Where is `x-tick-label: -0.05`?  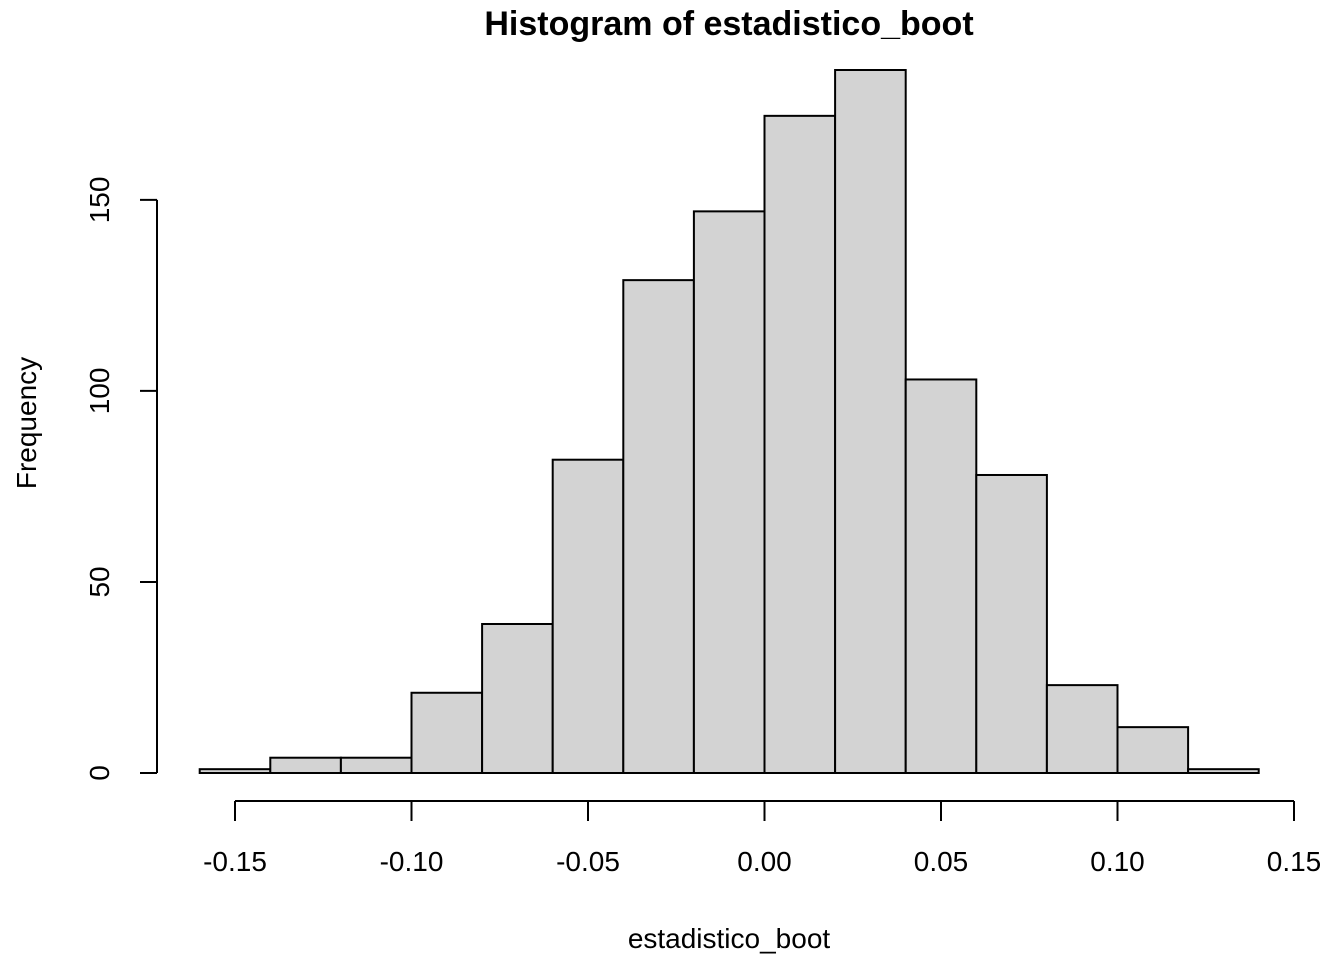 x-tick-label: -0.05 is located at coordinates (588, 861).